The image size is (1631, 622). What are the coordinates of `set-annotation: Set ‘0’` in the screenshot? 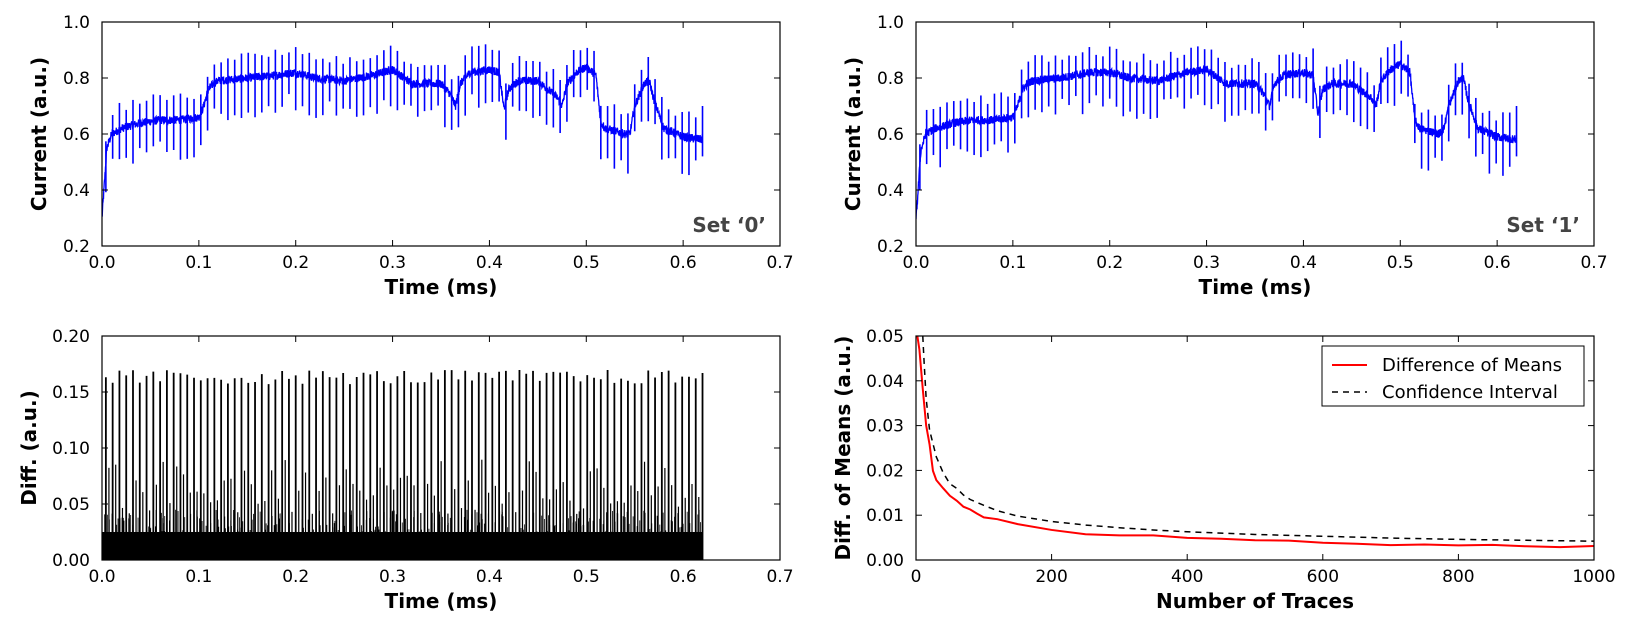 It's located at (729, 225).